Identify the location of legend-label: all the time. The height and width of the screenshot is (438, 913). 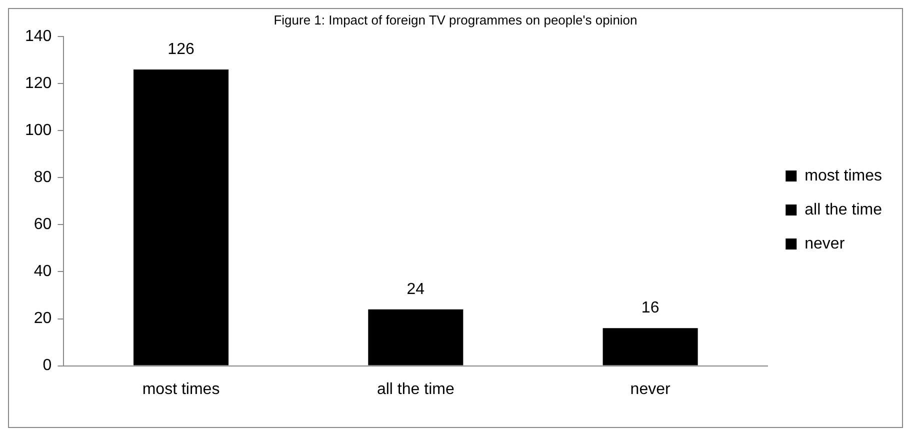
(843, 209).